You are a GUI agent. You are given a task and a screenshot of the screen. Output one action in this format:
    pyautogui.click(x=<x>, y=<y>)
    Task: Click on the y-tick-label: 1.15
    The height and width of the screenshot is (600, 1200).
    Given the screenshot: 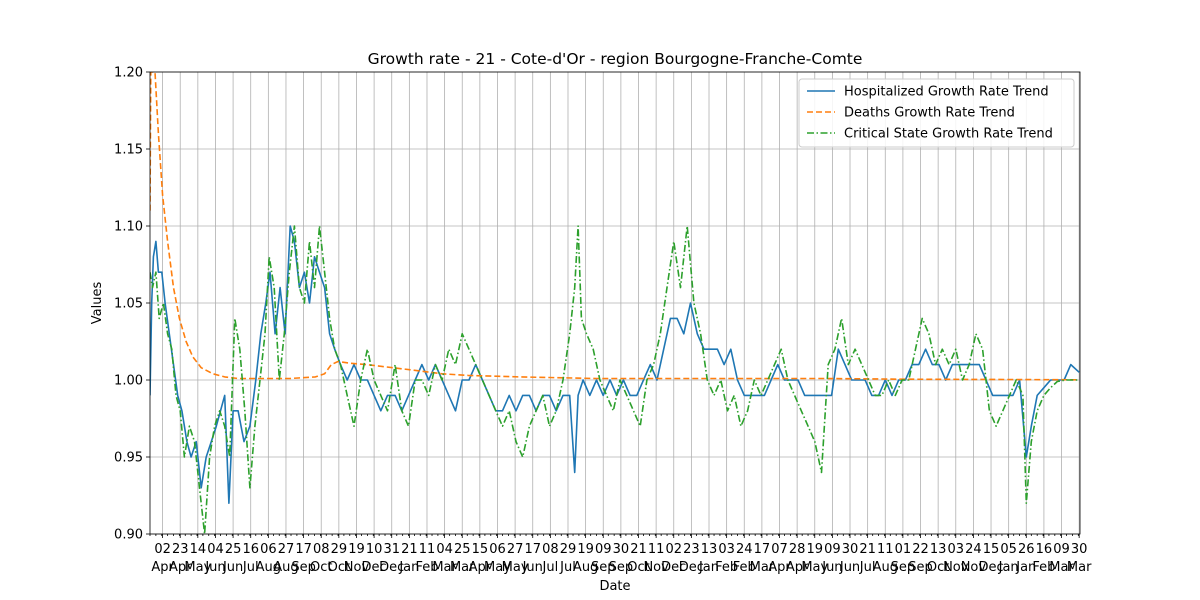 What is the action you would take?
    pyautogui.click(x=128, y=150)
    